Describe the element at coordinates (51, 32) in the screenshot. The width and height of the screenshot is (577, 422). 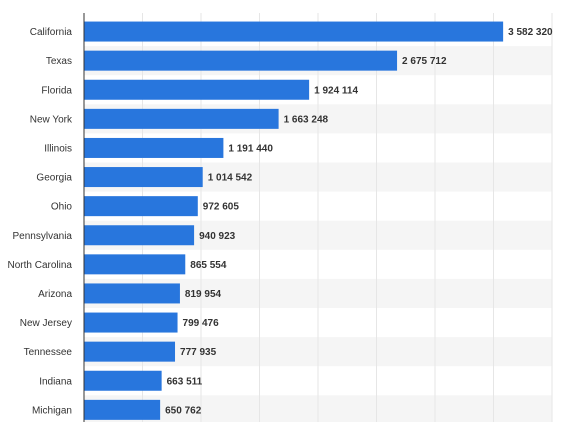
I see `category-label: California` at that location.